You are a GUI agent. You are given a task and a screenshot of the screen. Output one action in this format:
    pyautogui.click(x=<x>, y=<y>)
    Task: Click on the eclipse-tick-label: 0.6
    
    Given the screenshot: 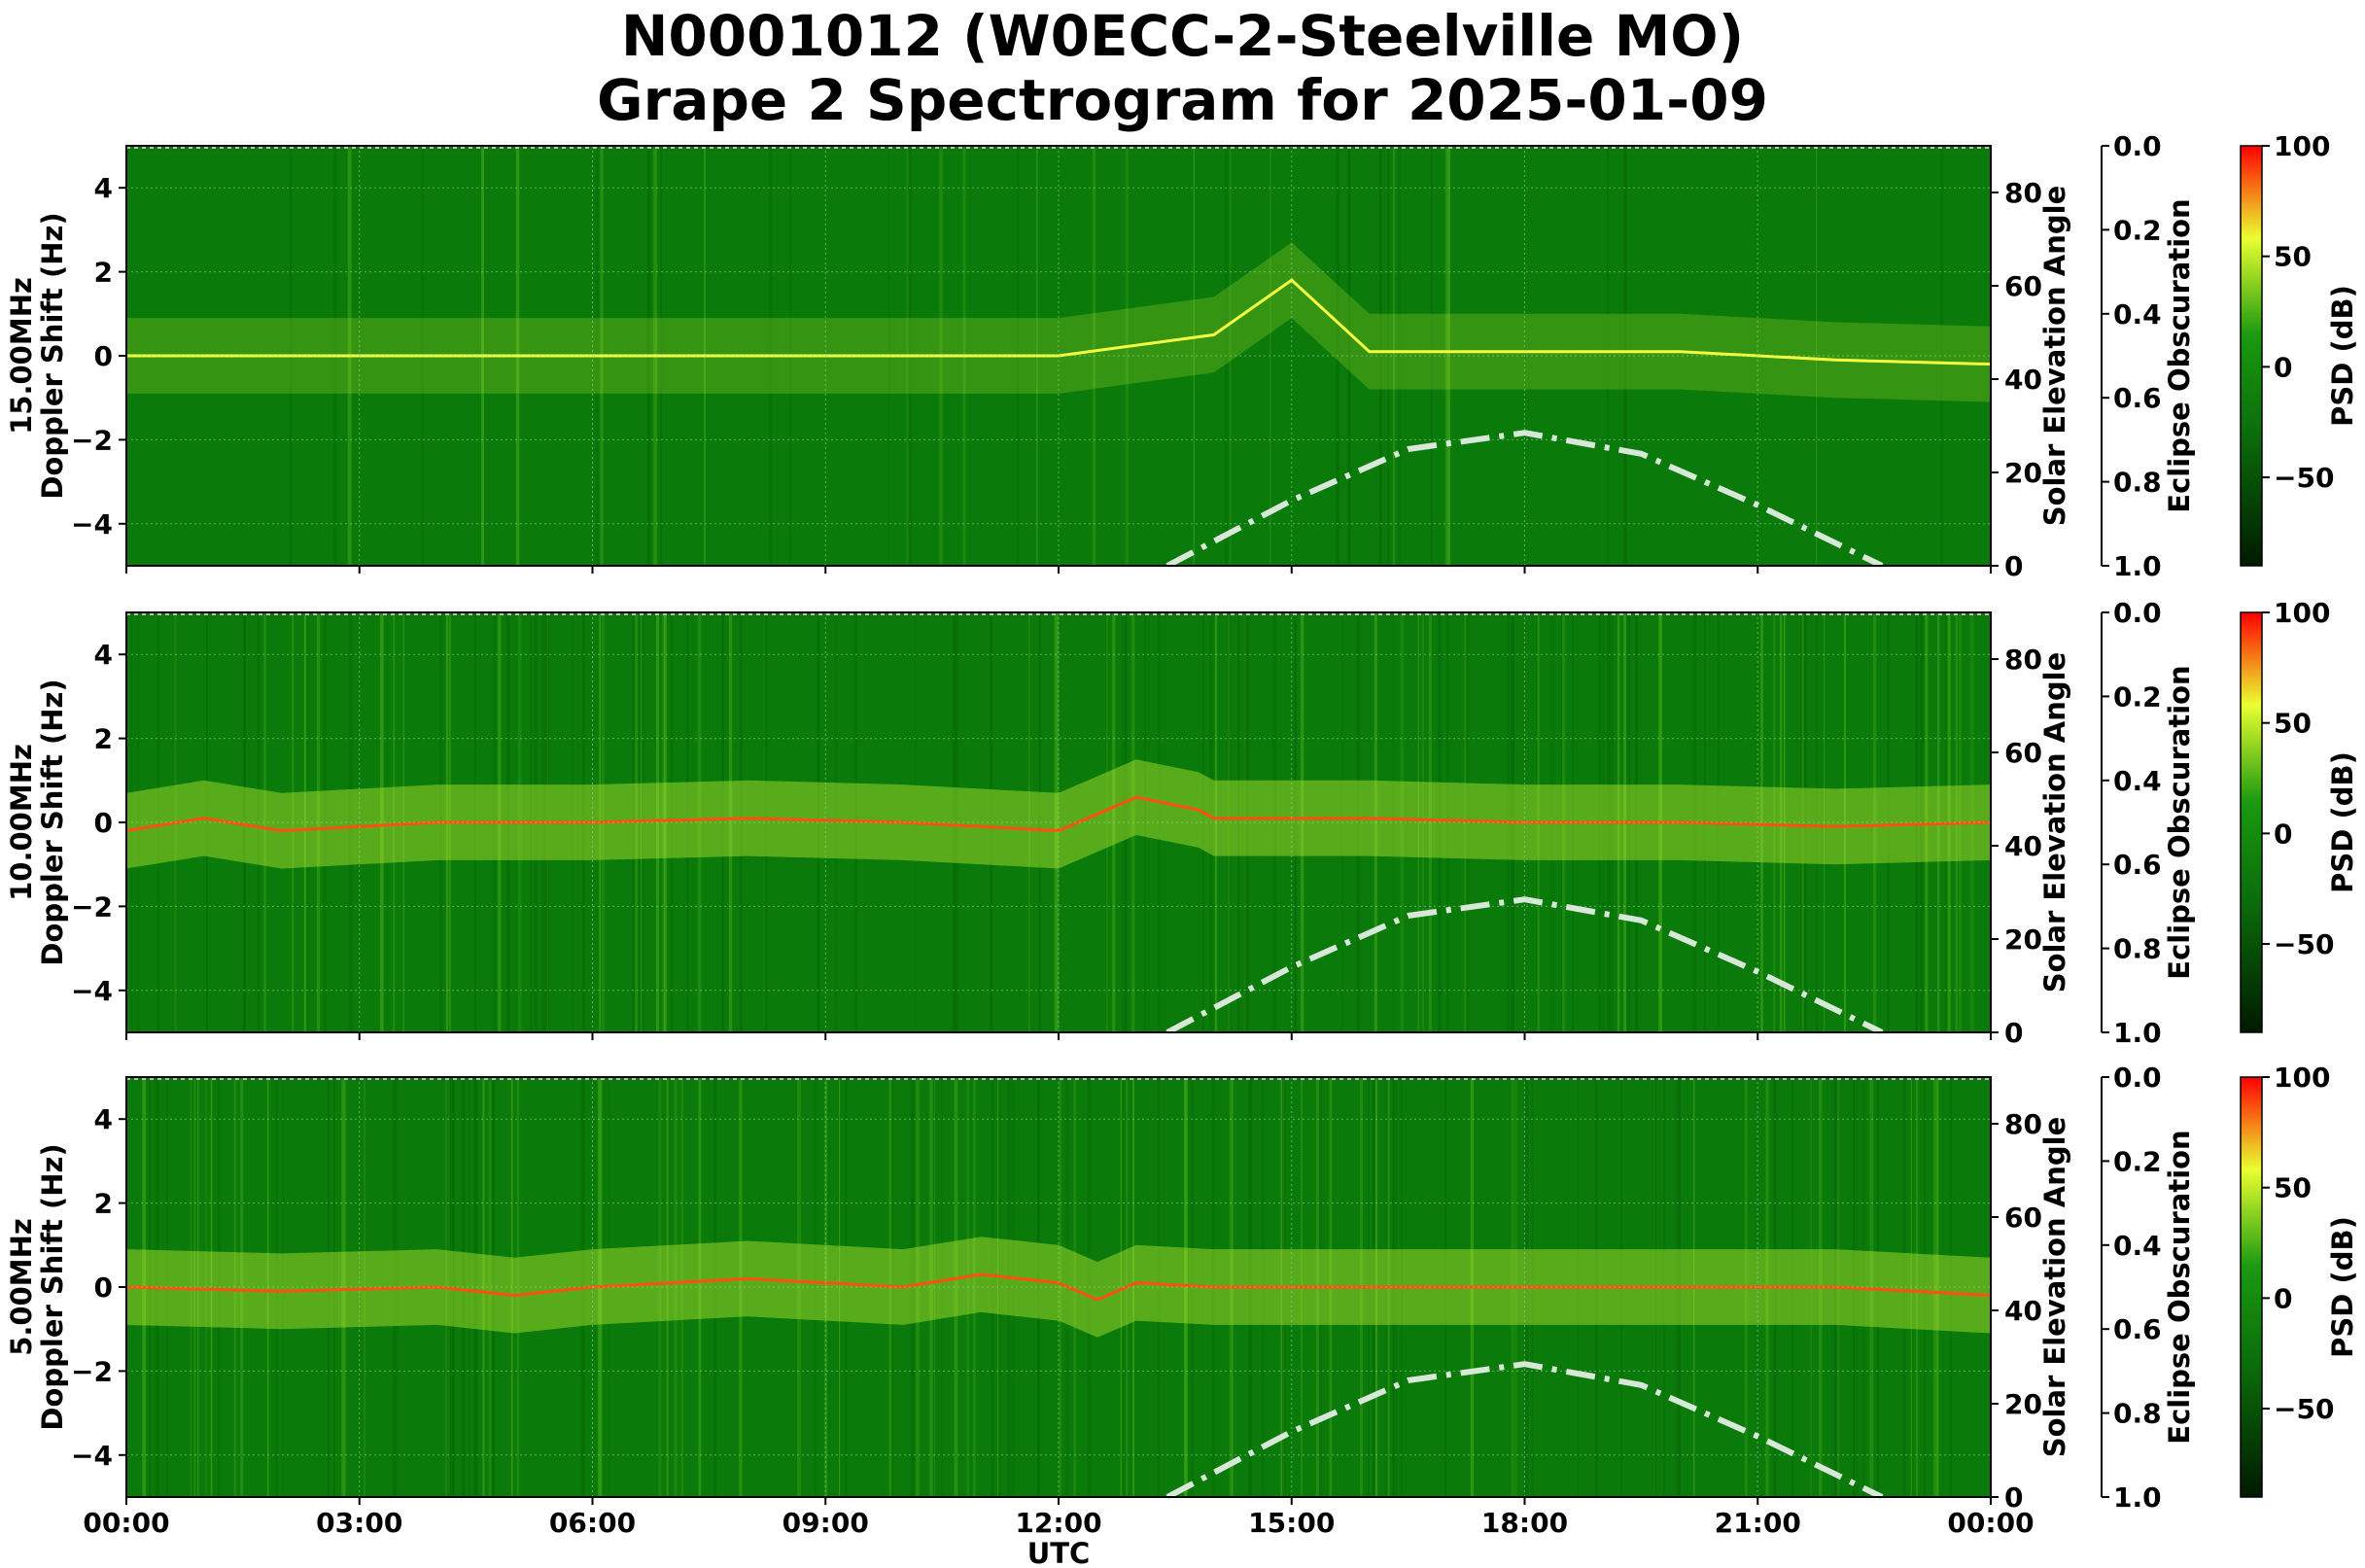 What is the action you would take?
    pyautogui.click(x=2138, y=1329)
    